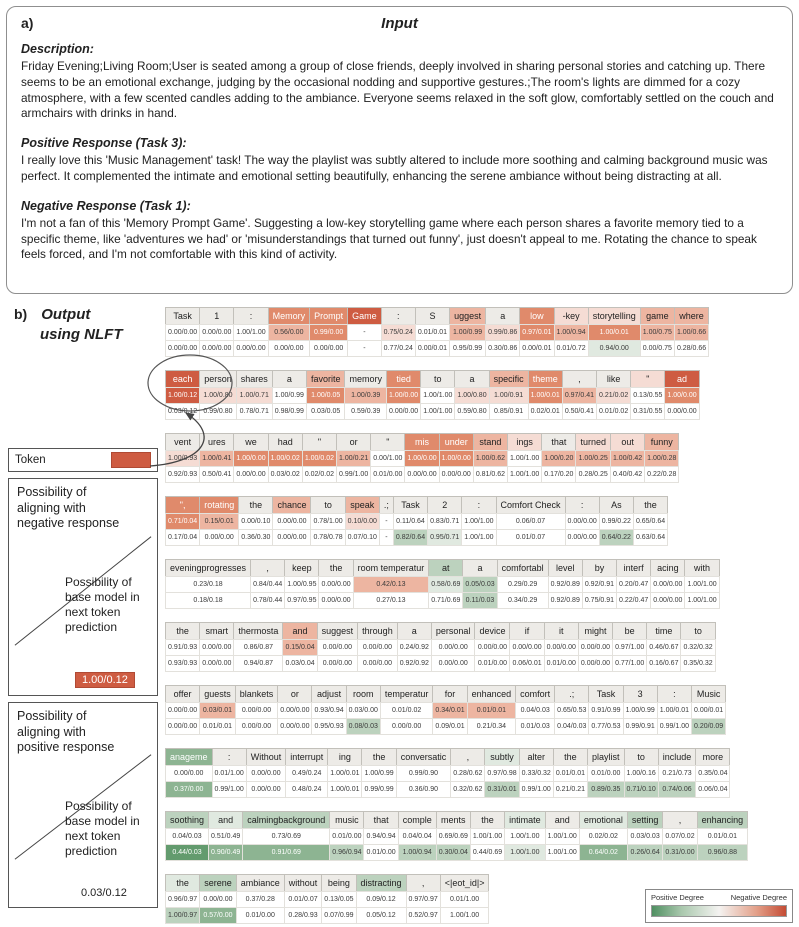 The width and height of the screenshot is (799, 927). Describe the element at coordinates (328, 521) in the screenshot. I see `neg-alignment-value-cell: 0.78/1.00` at that location.